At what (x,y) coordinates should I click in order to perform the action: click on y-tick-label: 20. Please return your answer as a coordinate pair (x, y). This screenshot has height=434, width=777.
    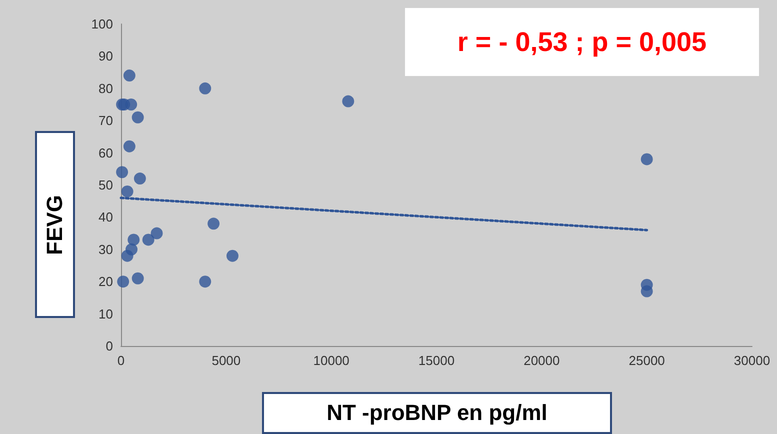
    Looking at the image, I should click on (105, 282).